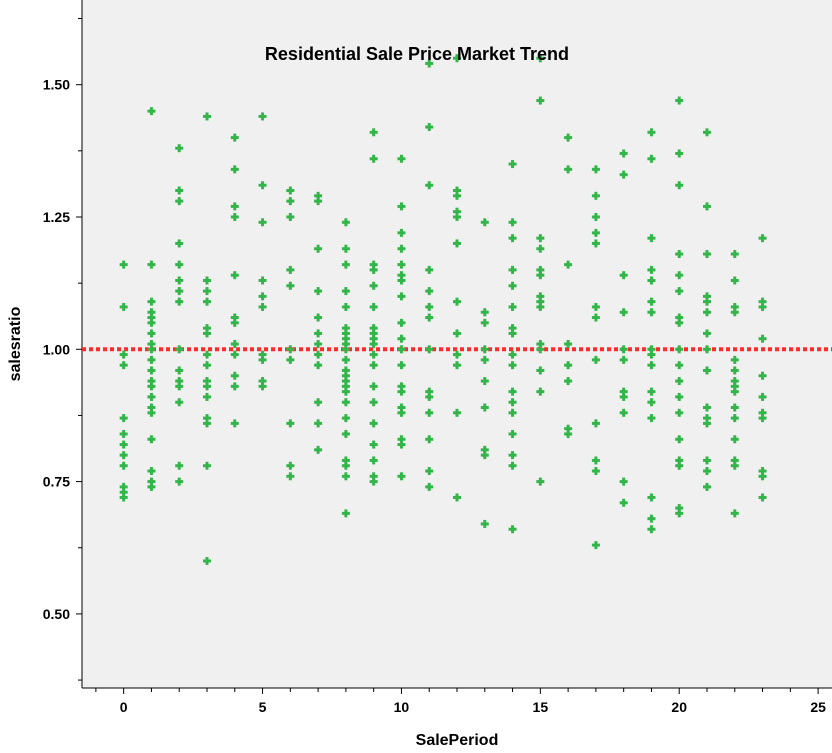  Describe the element at coordinates (56, 614) in the screenshot. I see `y-tick-label: 0.50` at that location.